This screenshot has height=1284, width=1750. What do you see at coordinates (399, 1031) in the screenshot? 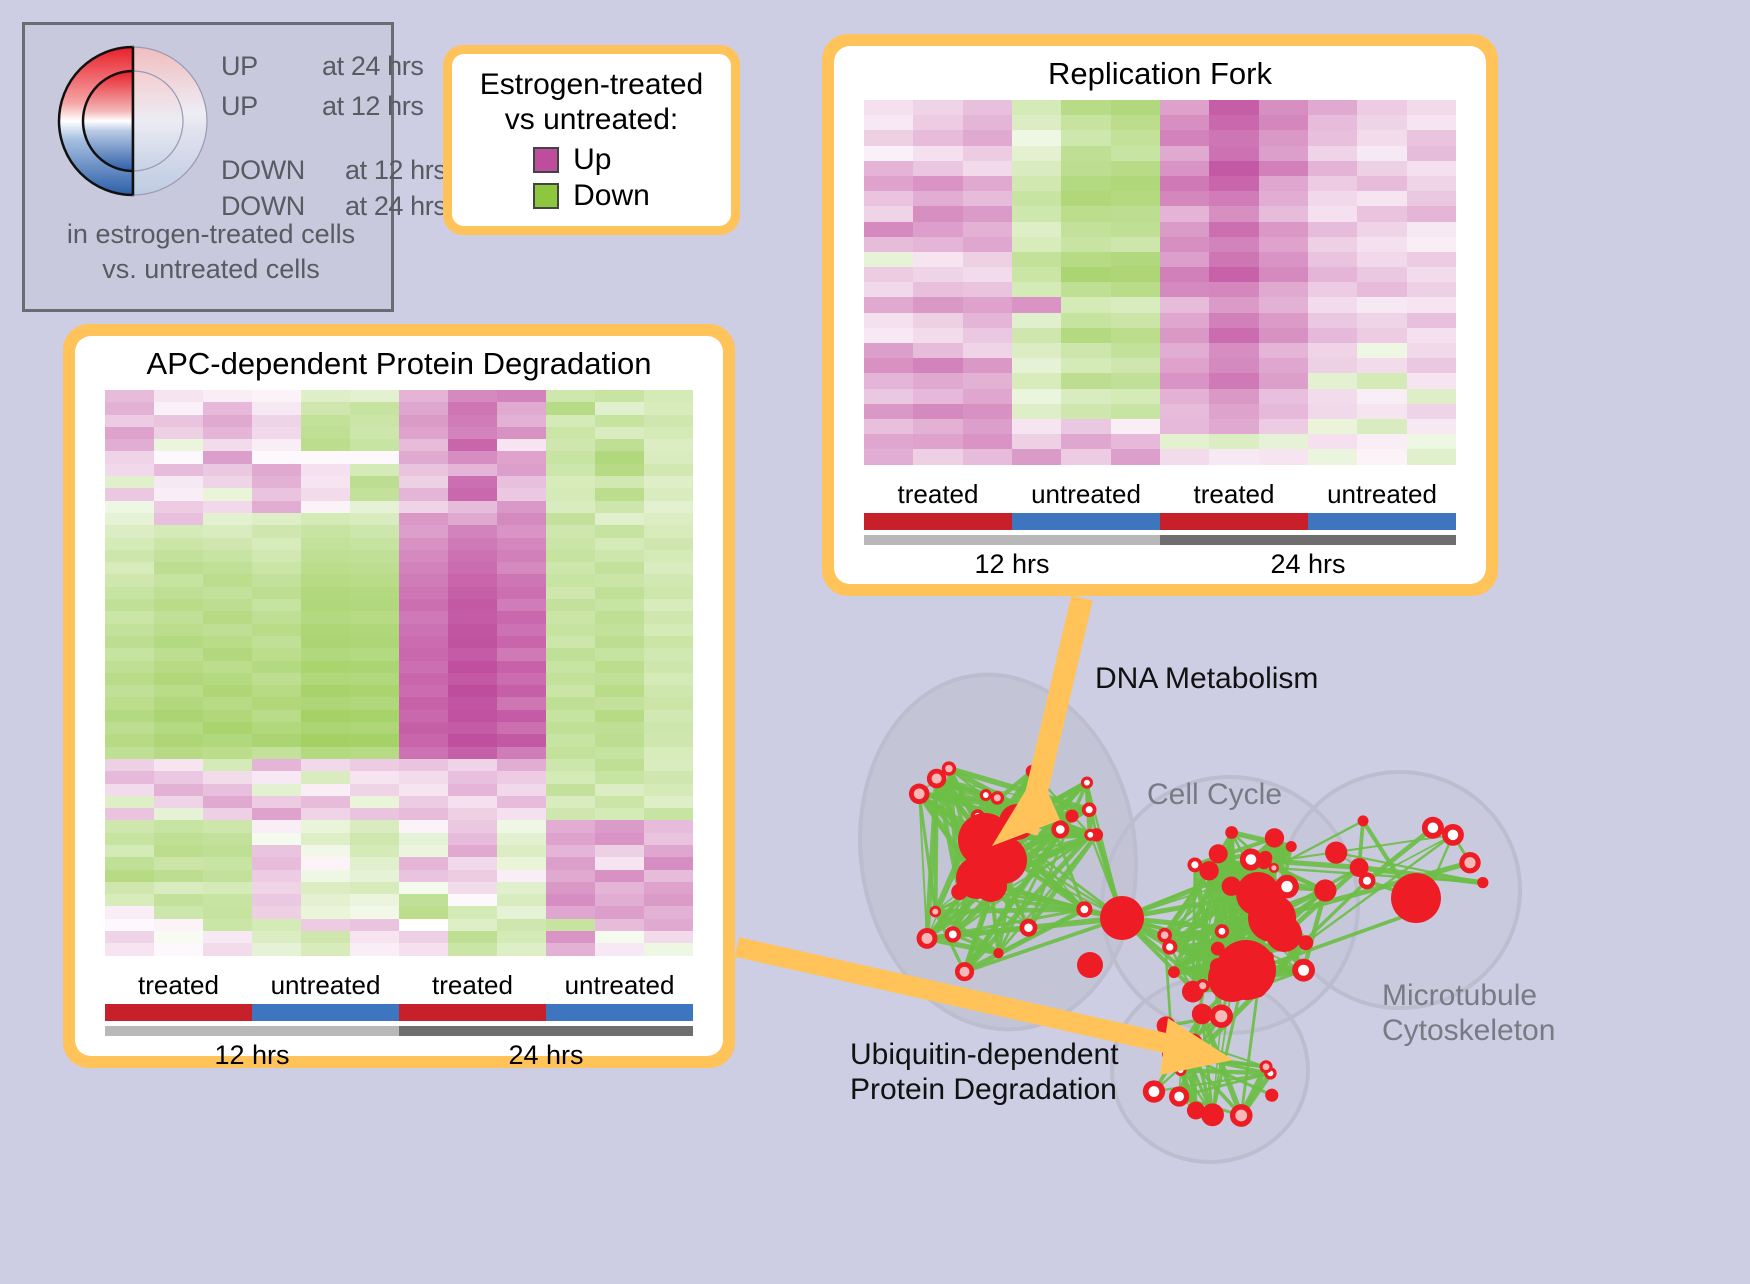
I see `timepoint-color-bar-apc` at bounding box center [399, 1031].